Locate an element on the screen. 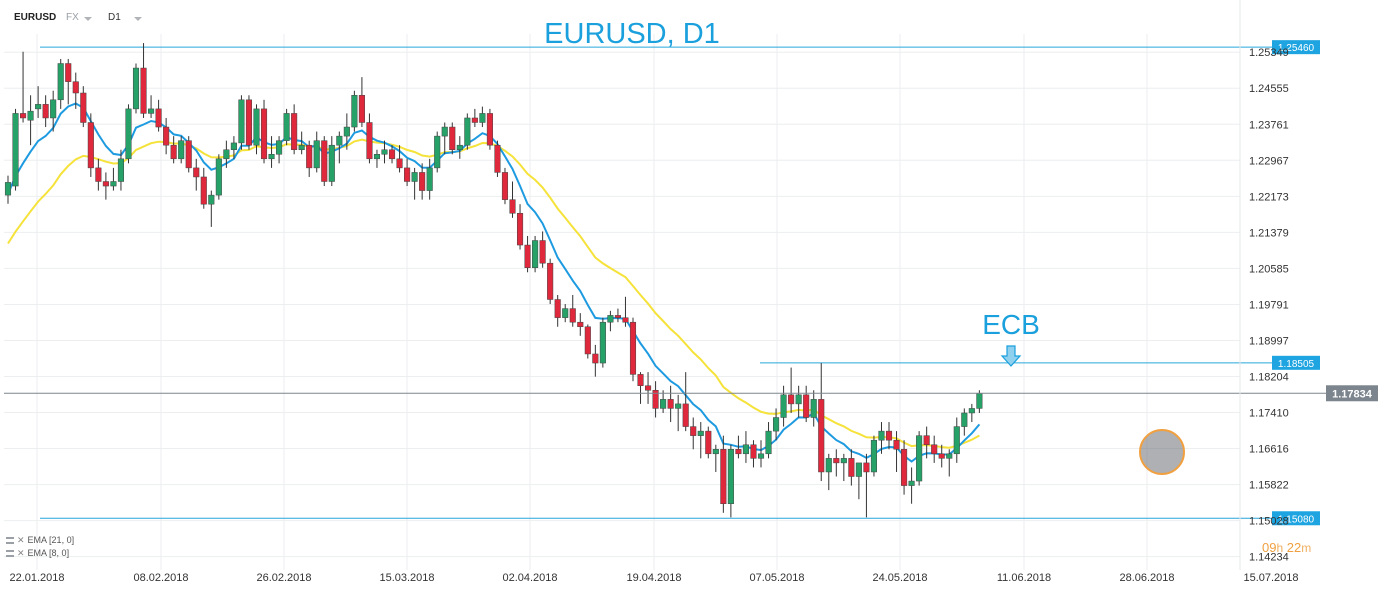 Image resolution: width=1388 pixels, height=594 pixels. symbol-label: EURUSD is located at coordinates (35, 17).